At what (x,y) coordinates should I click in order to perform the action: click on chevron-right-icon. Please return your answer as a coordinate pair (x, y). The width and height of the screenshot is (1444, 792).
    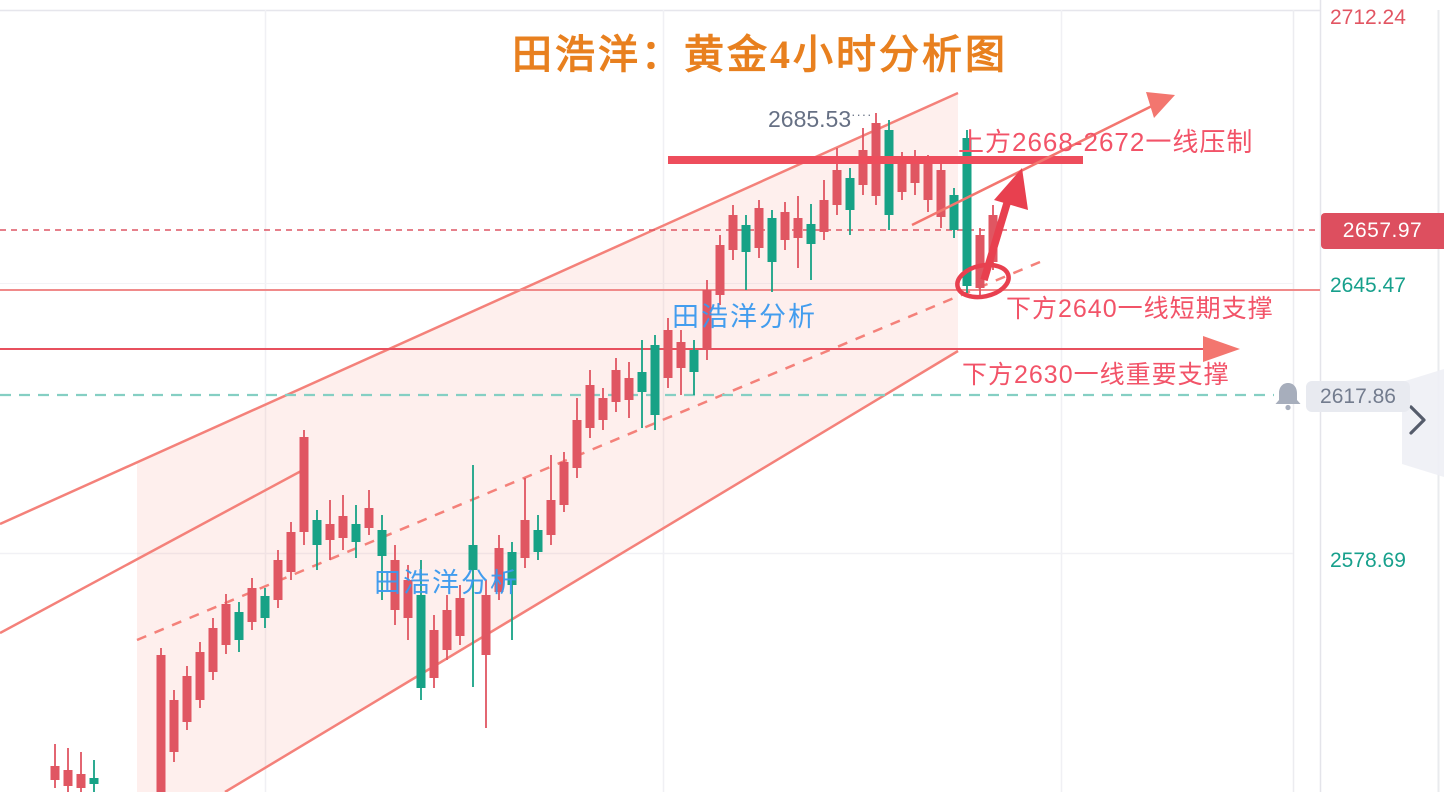
    Looking at the image, I should click on (1417, 420).